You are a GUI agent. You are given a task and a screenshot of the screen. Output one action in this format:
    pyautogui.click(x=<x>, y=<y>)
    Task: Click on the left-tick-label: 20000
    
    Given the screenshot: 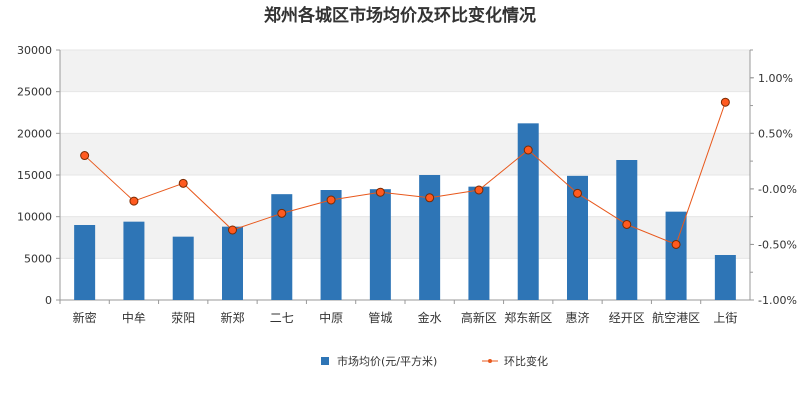 What is the action you would take?
    pyautogui.click(x=34, y=133)
    